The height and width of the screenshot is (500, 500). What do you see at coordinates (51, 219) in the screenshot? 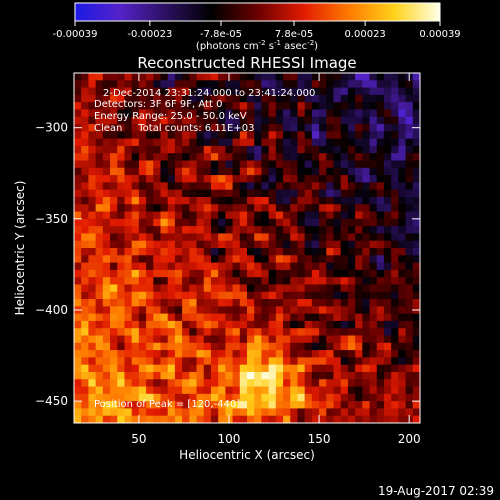
I see `y-tick-label: −350` at bounding box center [51, 219].